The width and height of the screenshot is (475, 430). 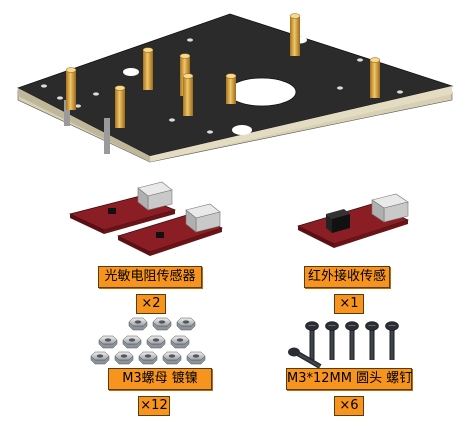 I want to click on screw-label: M3*12MM 圆头 螺钉, so click(x=349, y=379).